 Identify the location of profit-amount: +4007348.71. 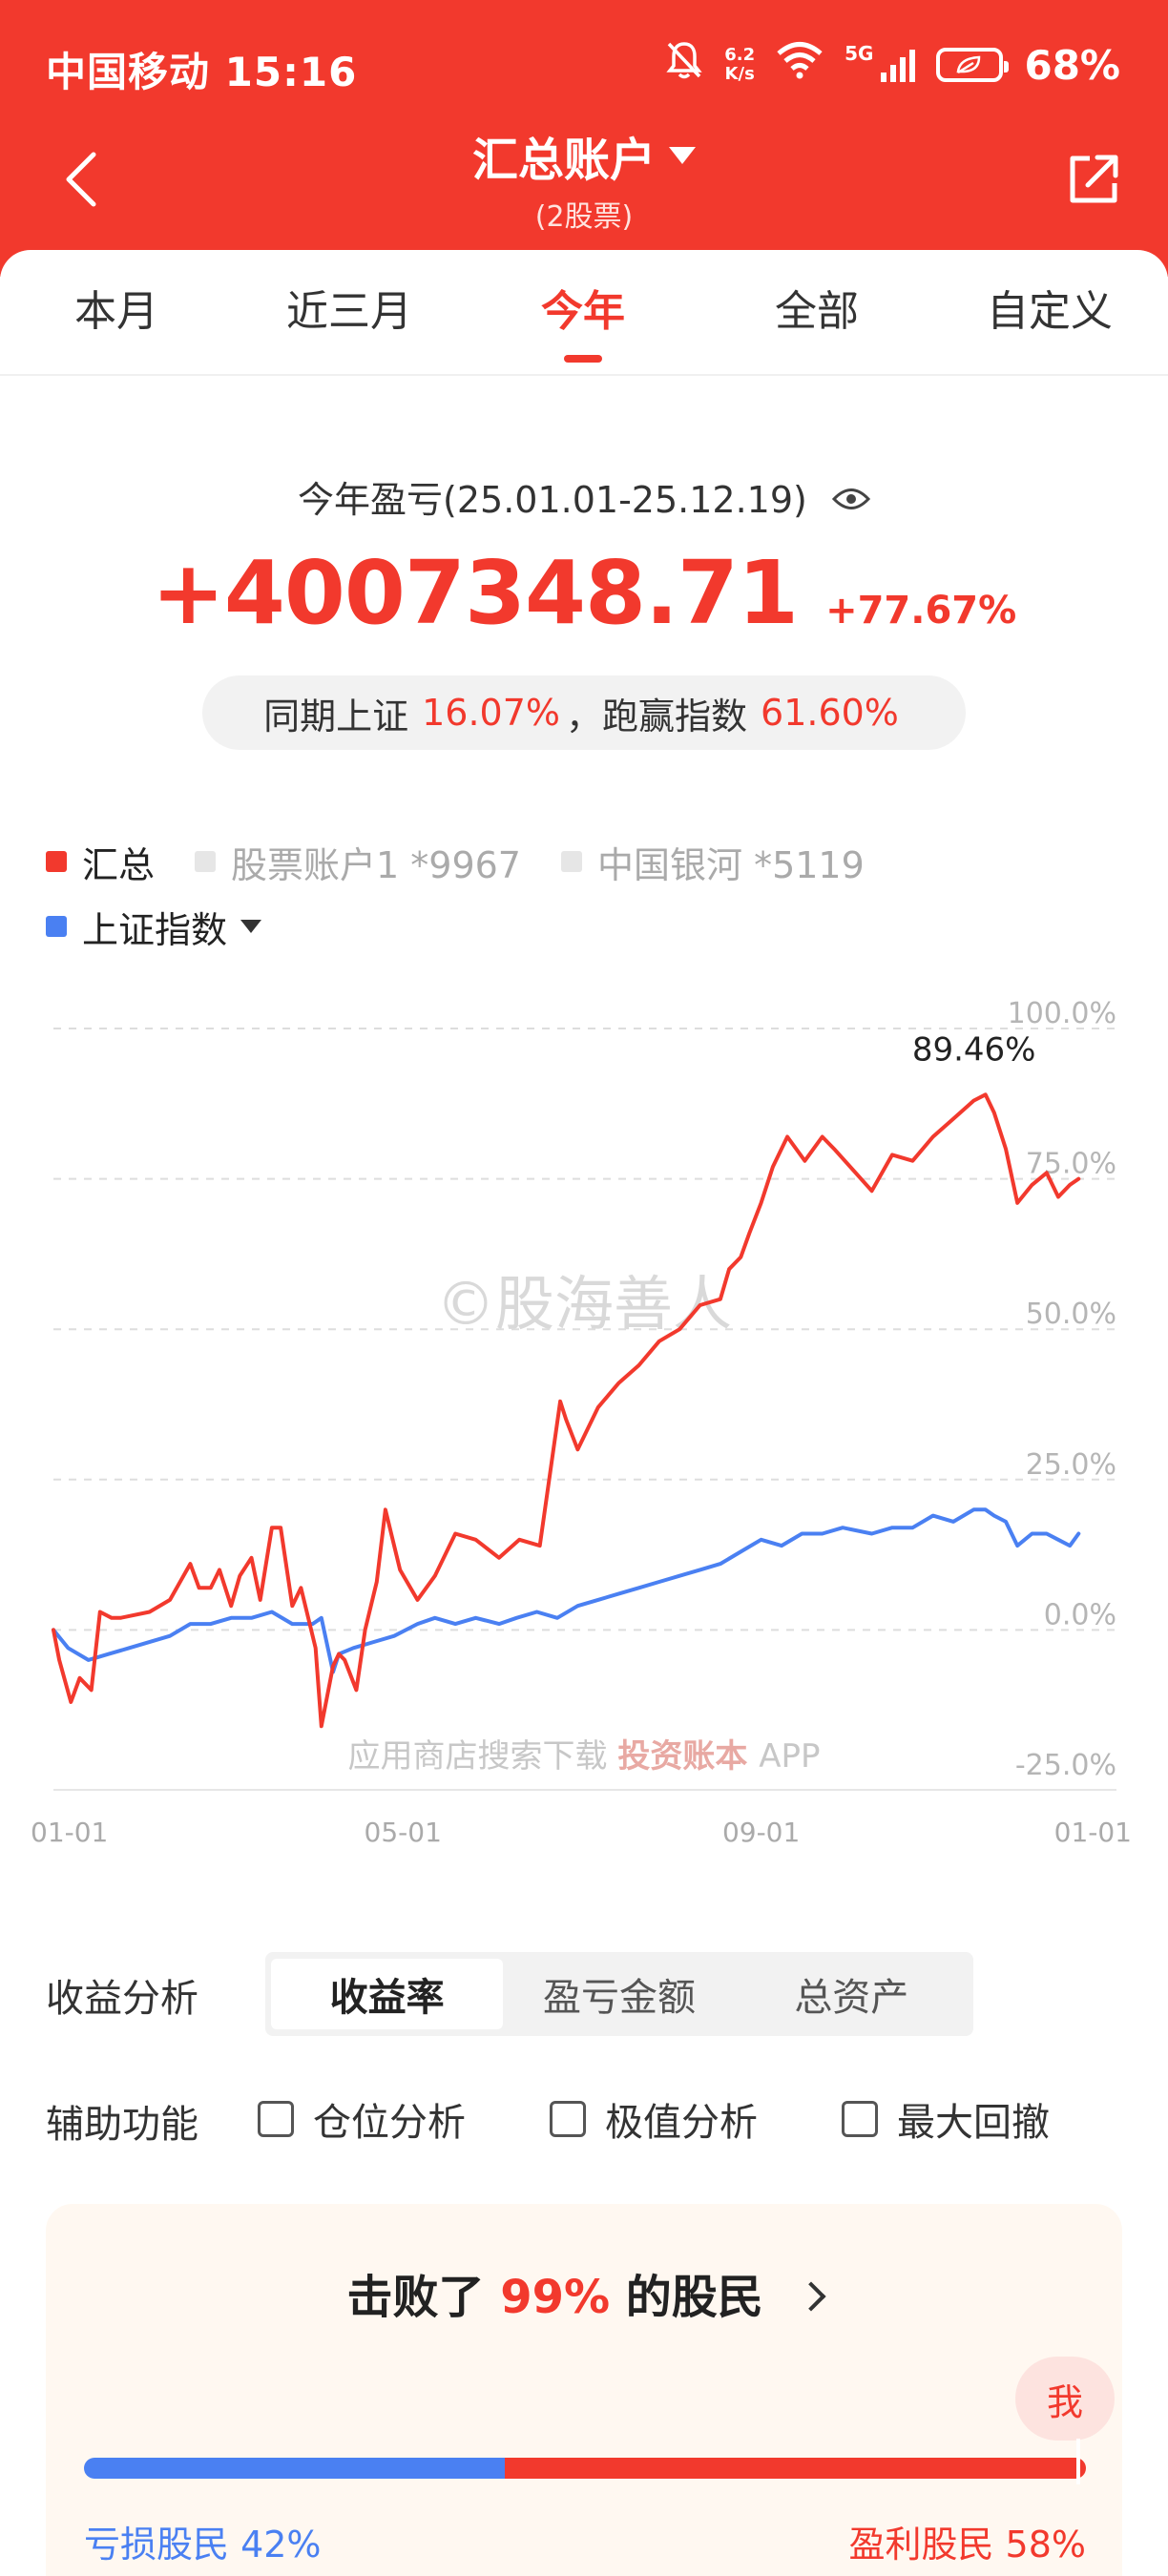
(475, 593).